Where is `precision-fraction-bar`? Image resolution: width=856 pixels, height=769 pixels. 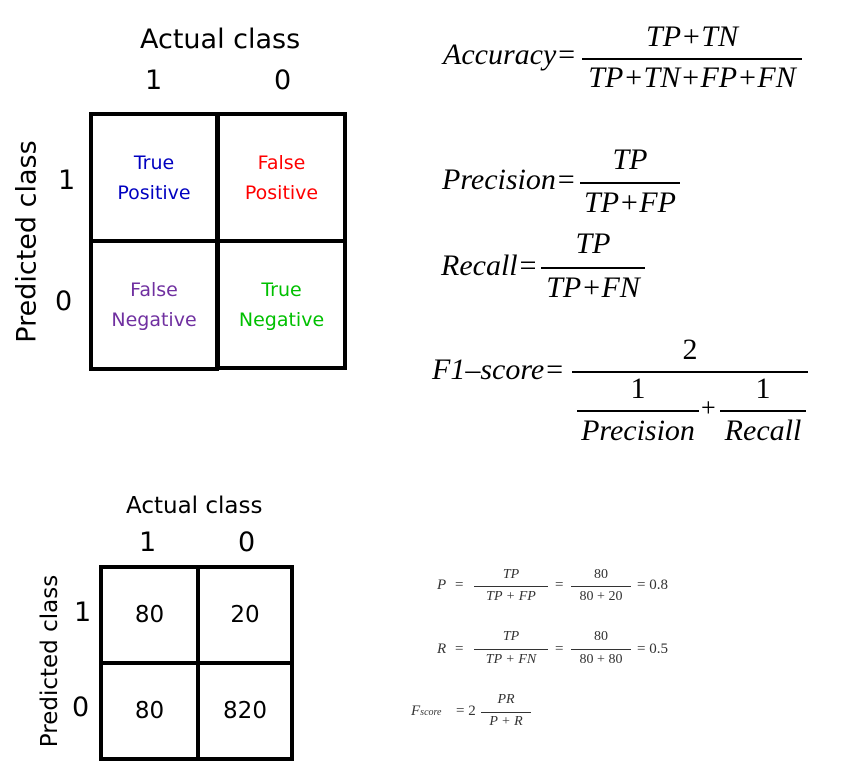 precision-fraction-bar is located at coordinates (630, 183).